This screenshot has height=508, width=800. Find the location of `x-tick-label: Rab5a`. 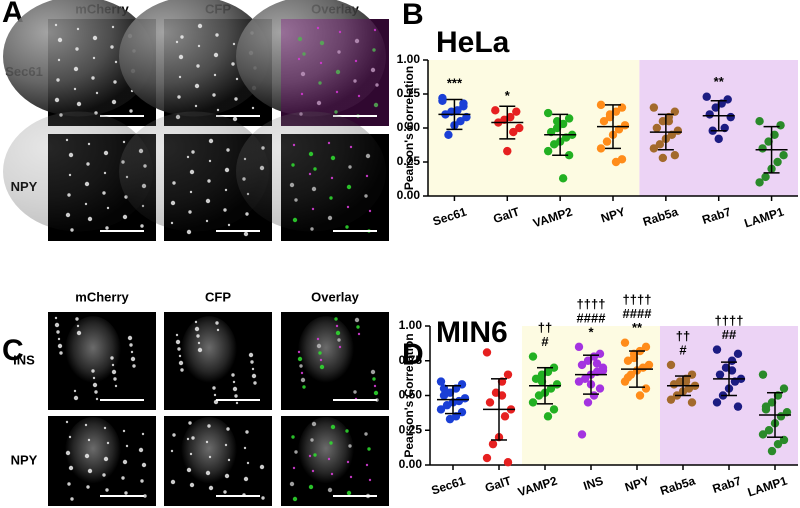

x-tick-label: Rab5a is located at coordinates (677, 485).